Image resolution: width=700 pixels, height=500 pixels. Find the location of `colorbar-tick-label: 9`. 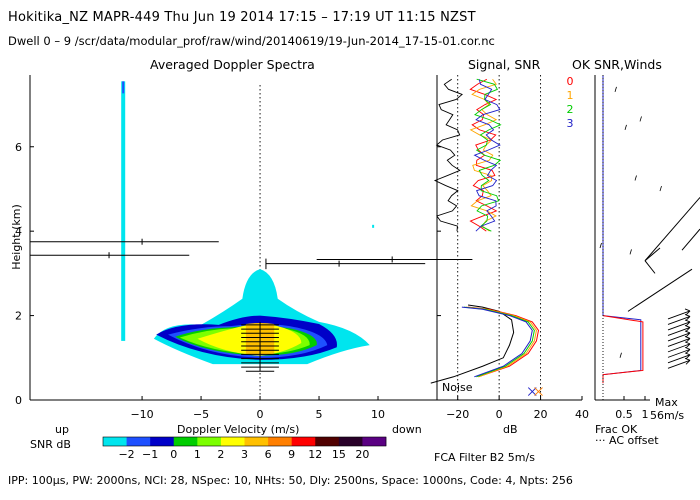

colorbar-tick-label: 9 is located at coordinates (291, 454).